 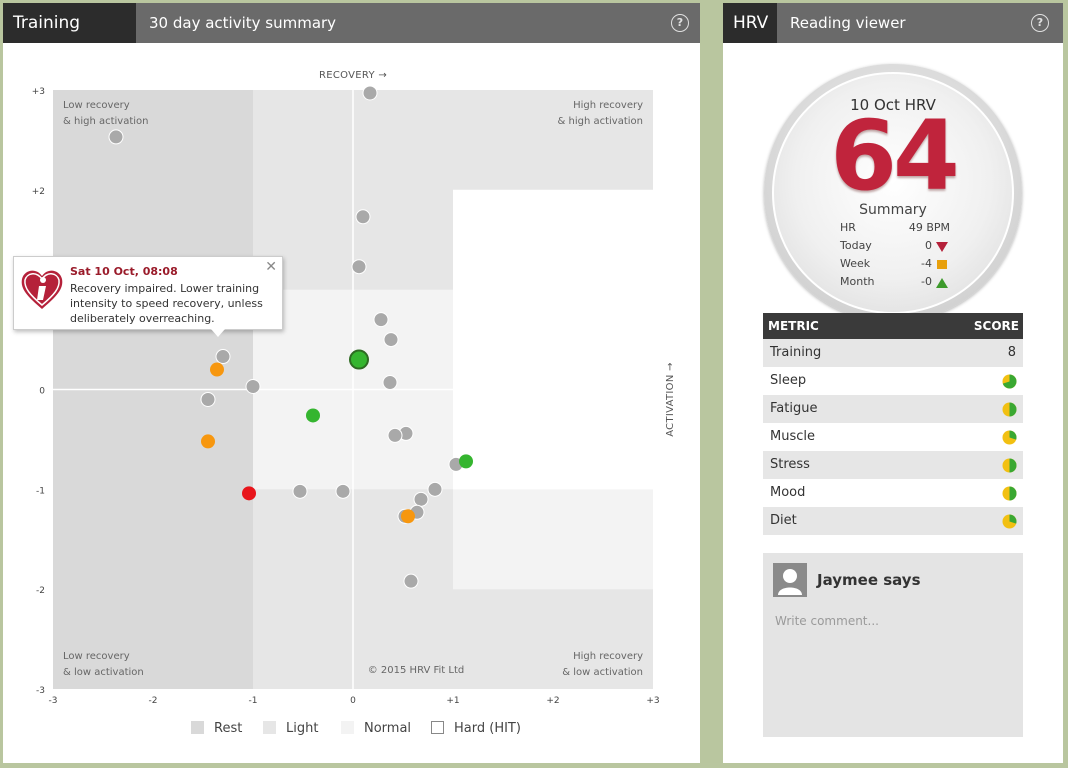 What do you see at coordinates (929, 227) in the screenshot?
I see `row-value: 49 BPM` at bounding box center [929, 227].